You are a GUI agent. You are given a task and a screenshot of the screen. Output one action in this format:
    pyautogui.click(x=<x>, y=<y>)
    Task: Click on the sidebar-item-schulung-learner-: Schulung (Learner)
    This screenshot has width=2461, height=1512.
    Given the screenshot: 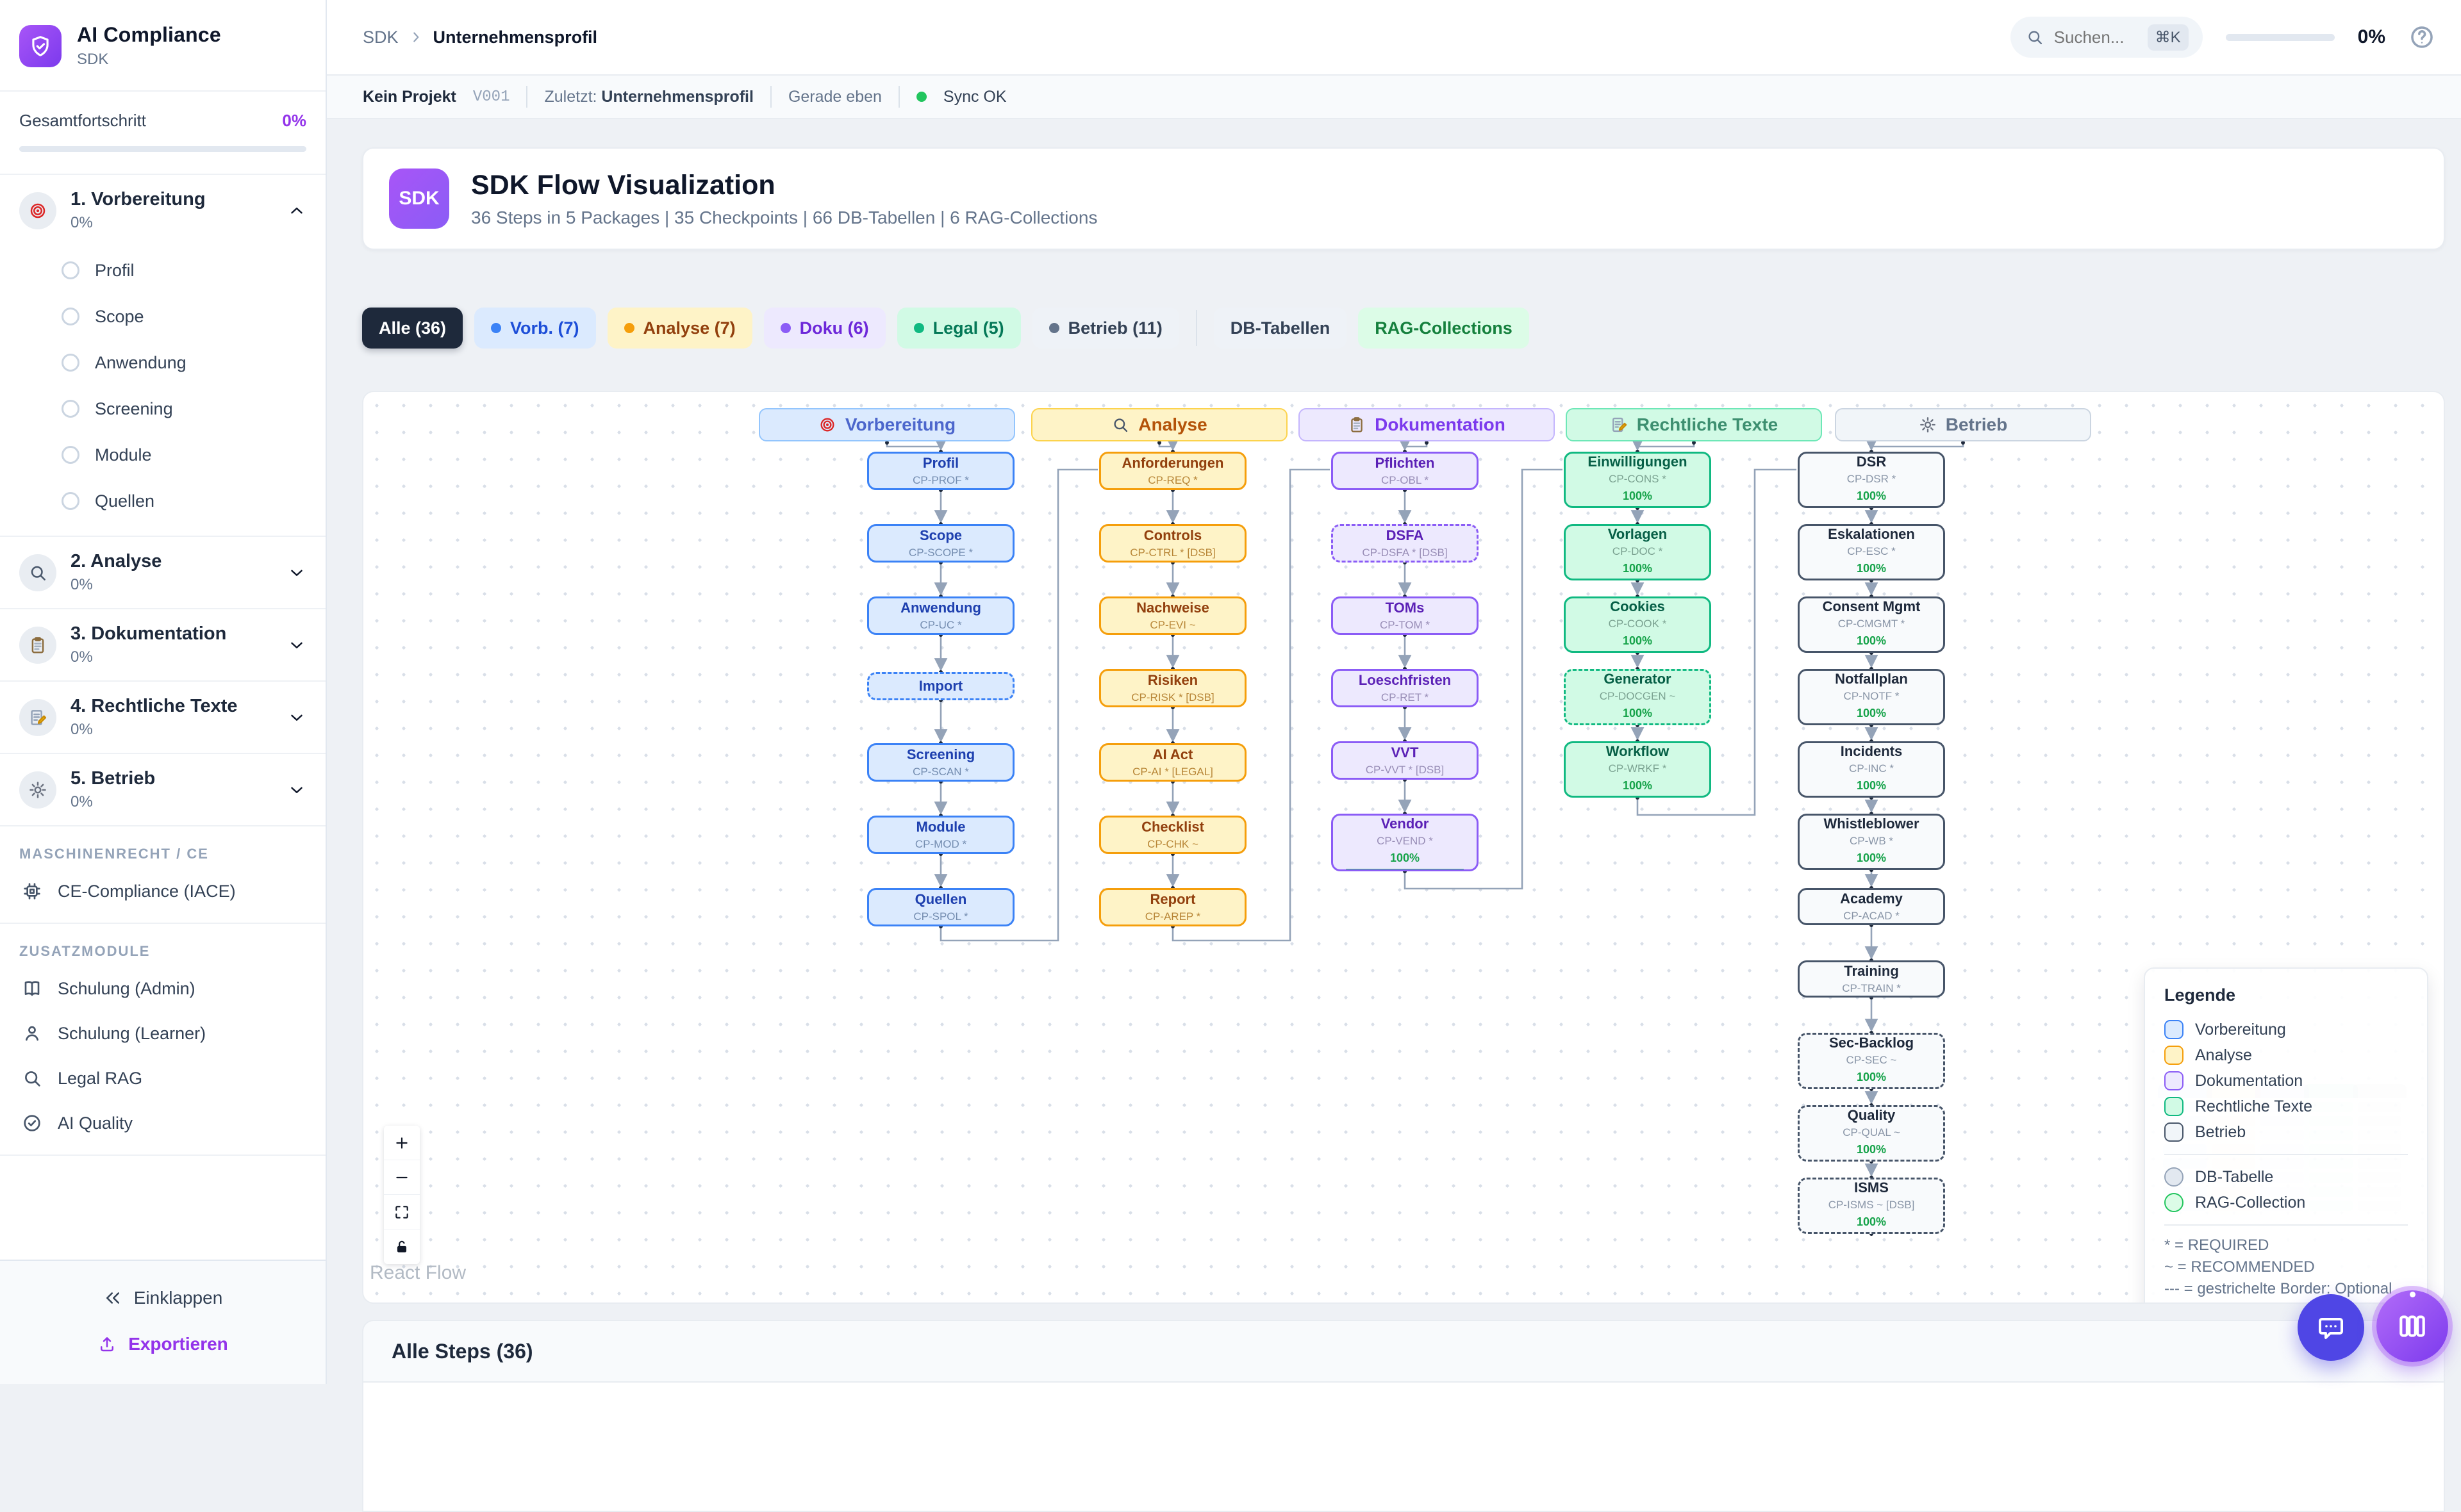 What is the action you would take?
    pyautogui.click(x=163, y=1033)
    